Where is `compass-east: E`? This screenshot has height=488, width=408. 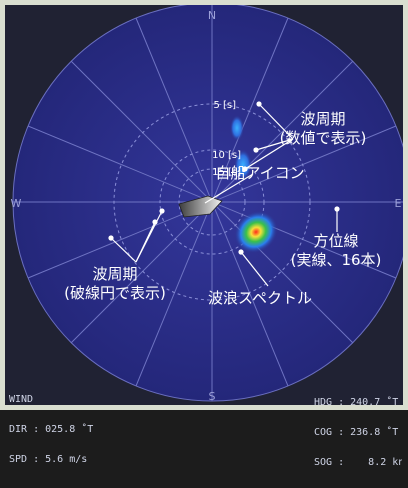 compass-east: E is located at coordinates (398, 203).